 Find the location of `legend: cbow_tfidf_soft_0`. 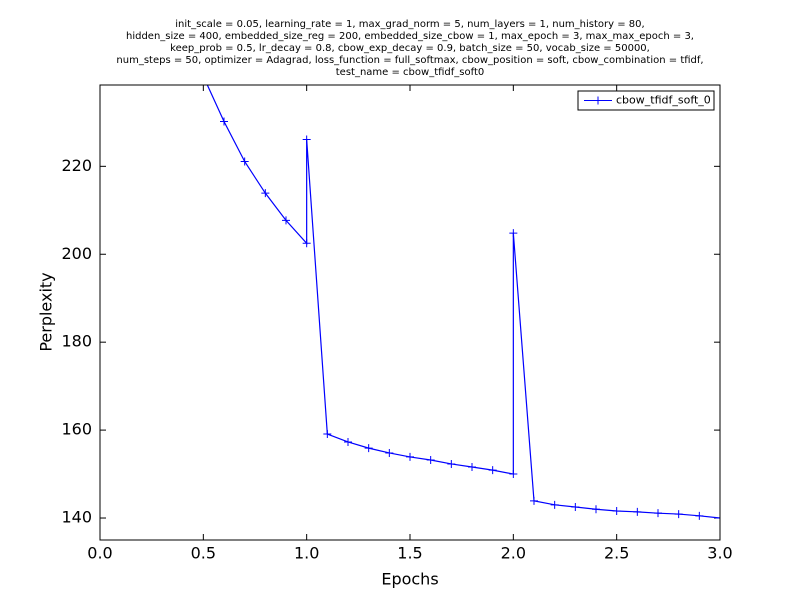

legend: cbow_tfidf_soft_0 is located at coordinates (646, 100).